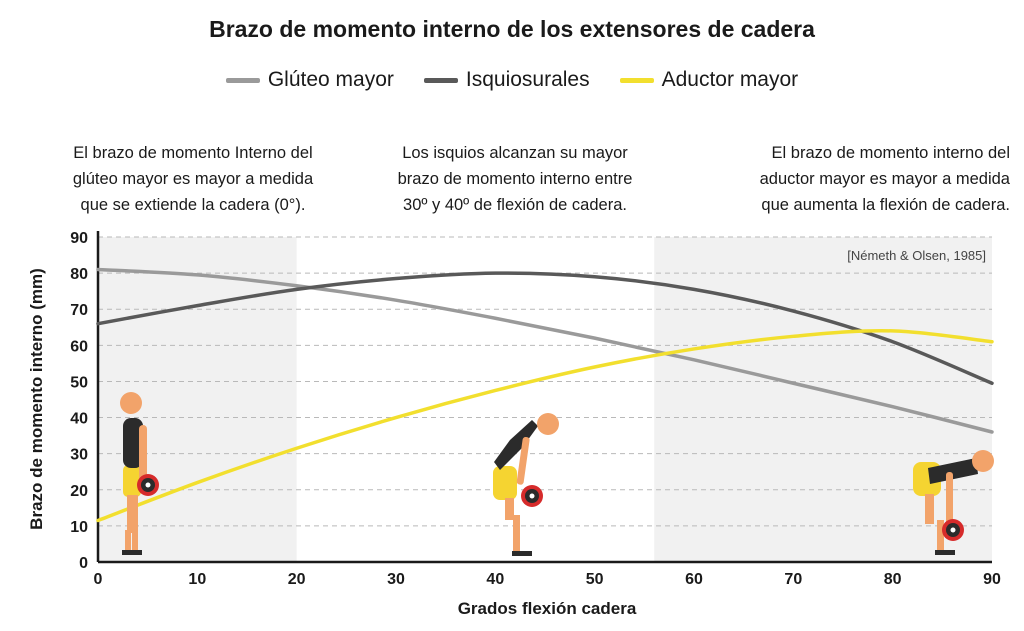  Describe the element at coordinates (396, 579) in the screenshot. I see `x-tick-label-30: 30` at that location.